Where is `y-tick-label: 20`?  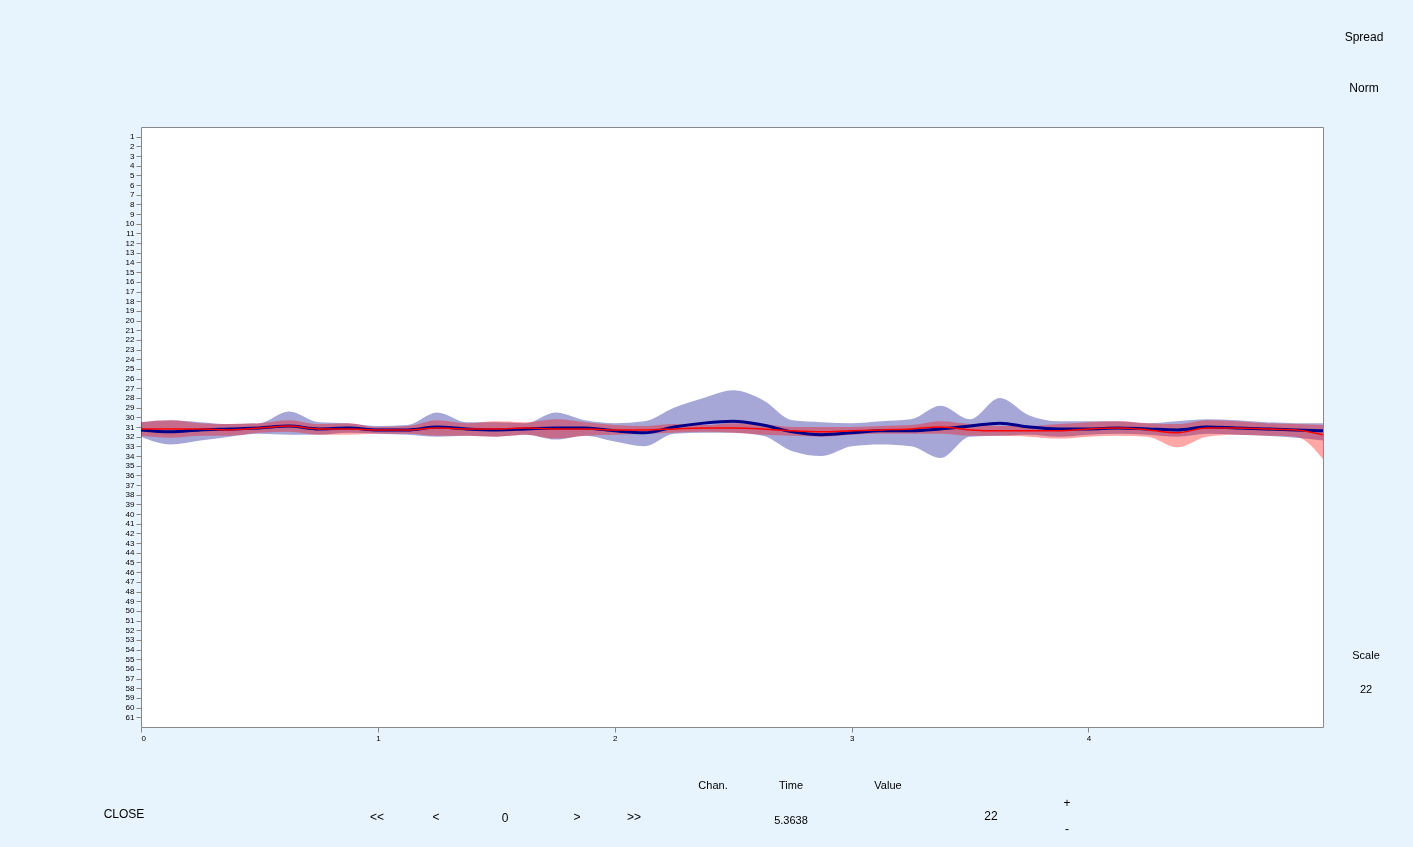
y-tick-label: 20 is located at coordinates (130, 321).